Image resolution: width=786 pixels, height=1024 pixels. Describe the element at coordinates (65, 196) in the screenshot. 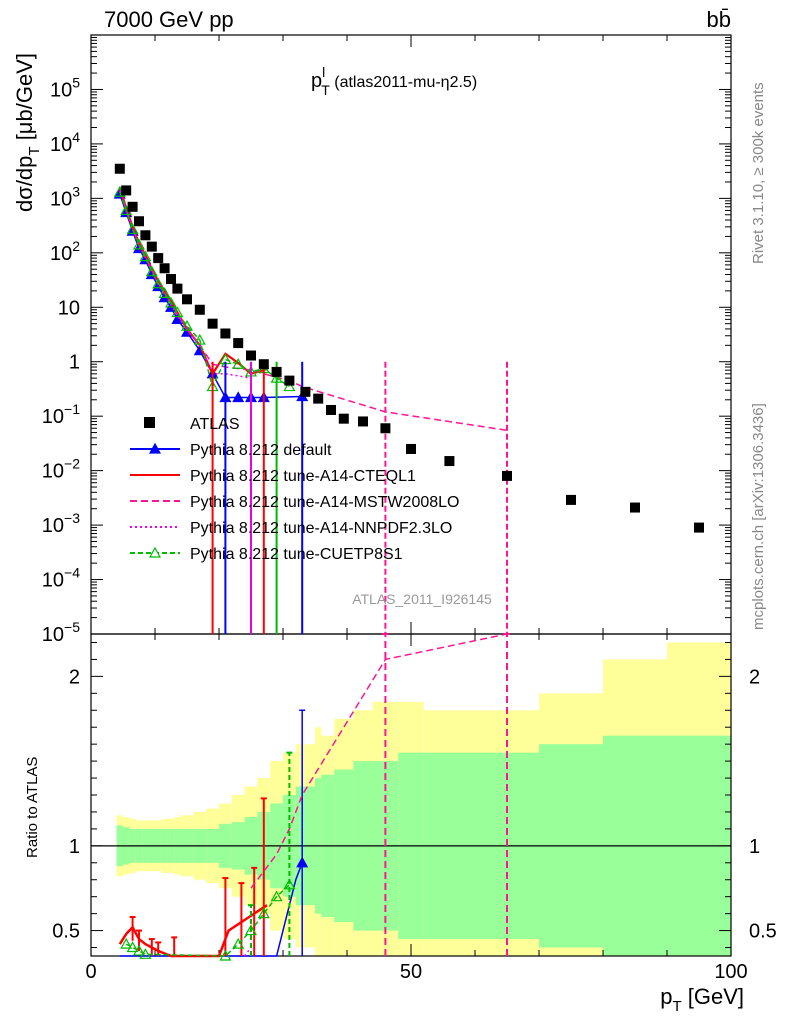

I see `y-tick-label-upper: 10³` at that location.